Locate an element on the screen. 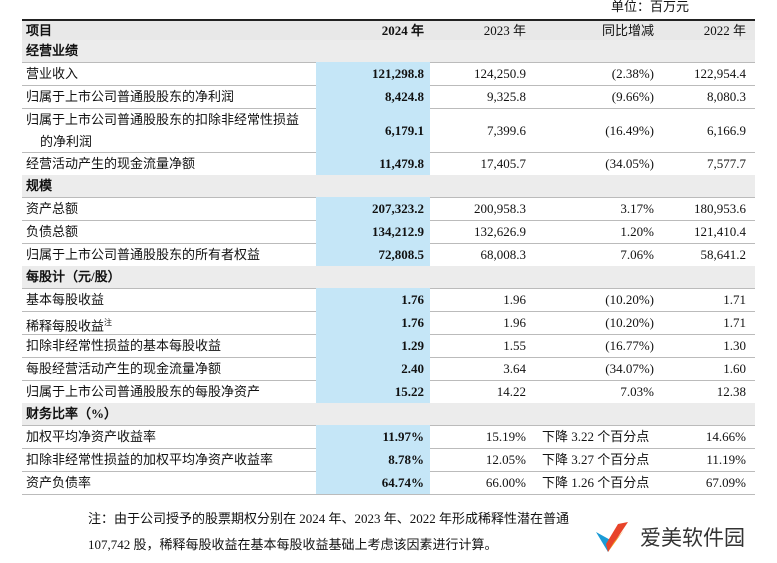  value-cell: (34.05%) is located at coordinates (629, 163).